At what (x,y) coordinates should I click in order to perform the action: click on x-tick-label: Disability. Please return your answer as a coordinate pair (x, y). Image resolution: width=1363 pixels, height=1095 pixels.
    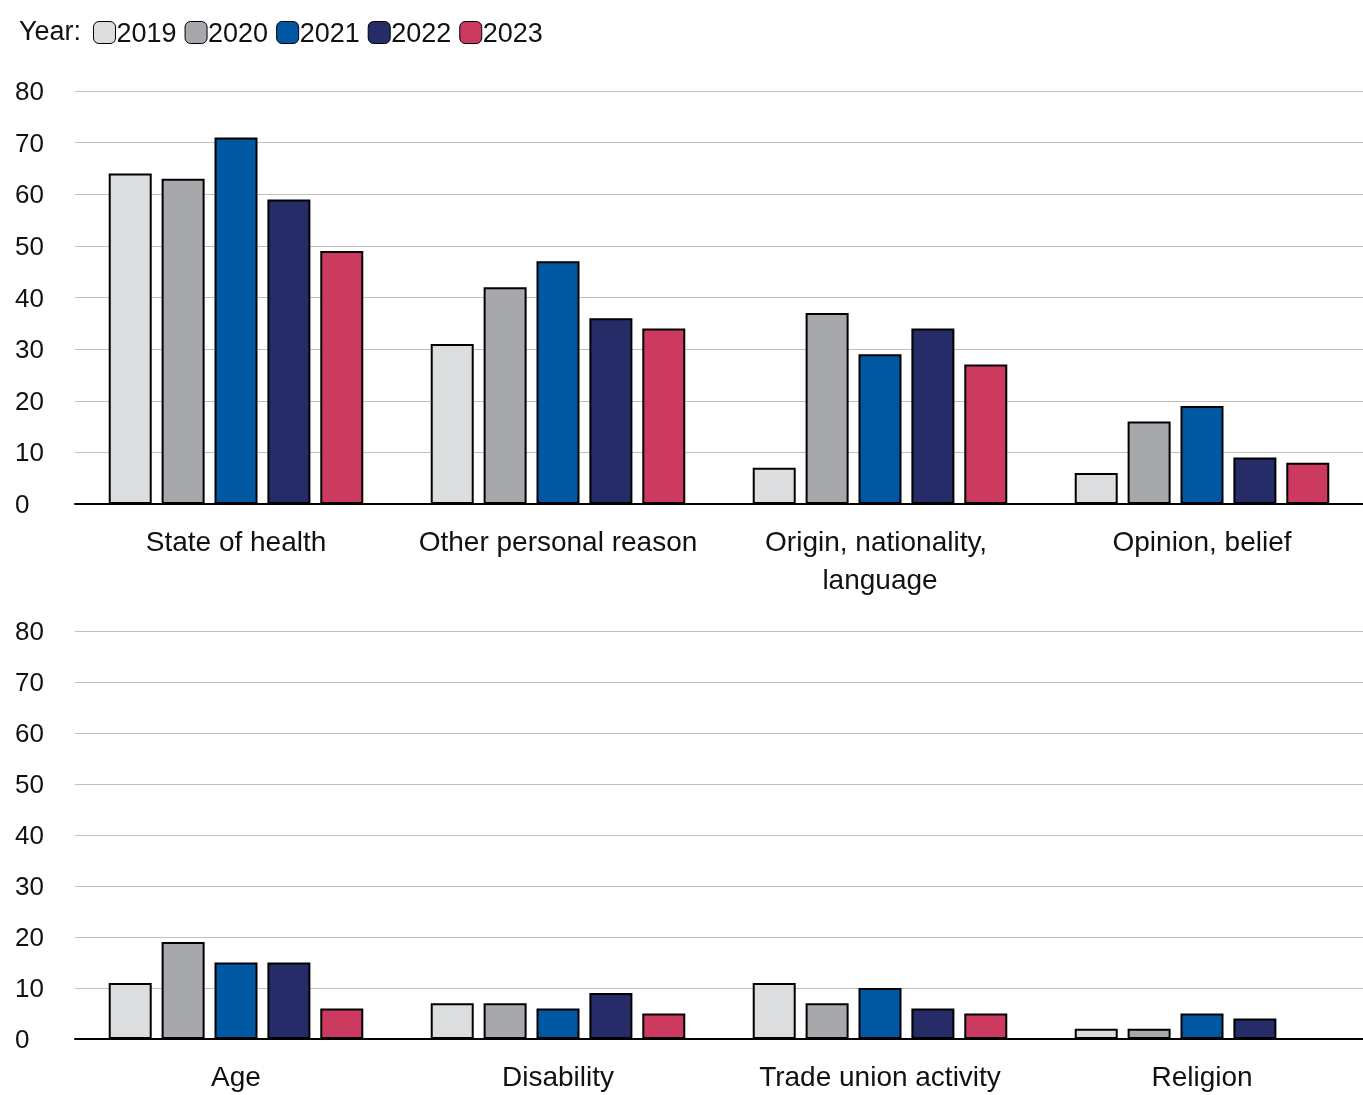
    Looking at the image, I should click on (558, 1076).